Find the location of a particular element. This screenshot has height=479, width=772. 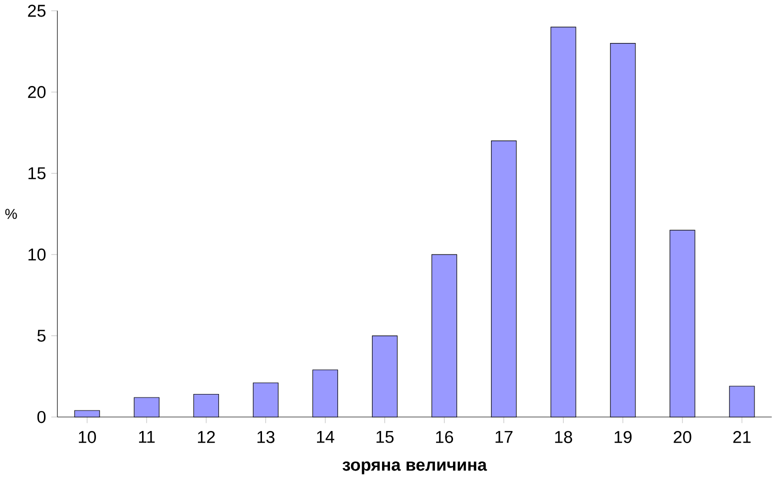

x-axis-title: зоряна величина is located at coordinates (415, 467).